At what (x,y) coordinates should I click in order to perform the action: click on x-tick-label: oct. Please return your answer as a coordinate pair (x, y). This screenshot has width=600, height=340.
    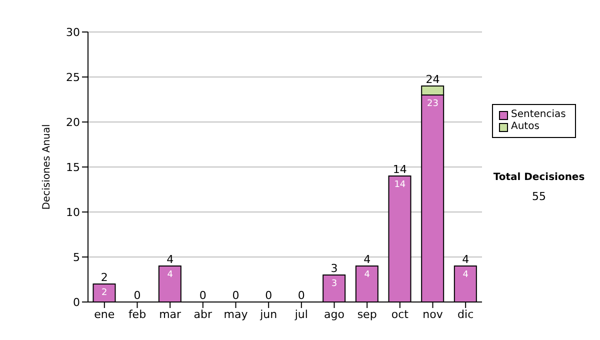
    Looking at the image, I should click on (400, 314).